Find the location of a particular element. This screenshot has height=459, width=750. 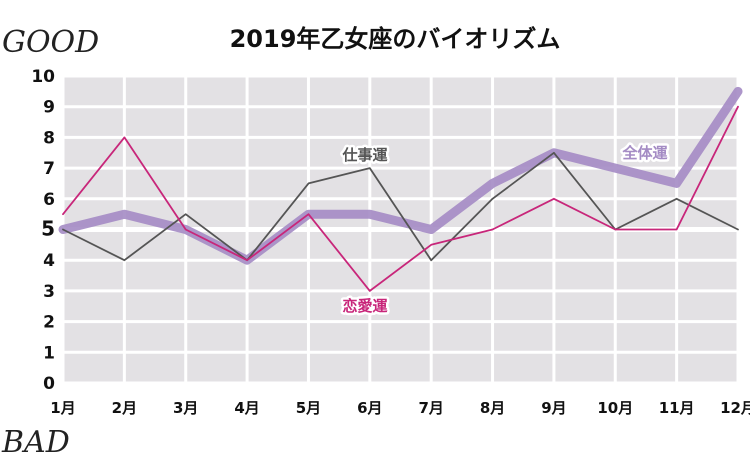

x-tick-label: 7月 is located at coordinates (430, 408).